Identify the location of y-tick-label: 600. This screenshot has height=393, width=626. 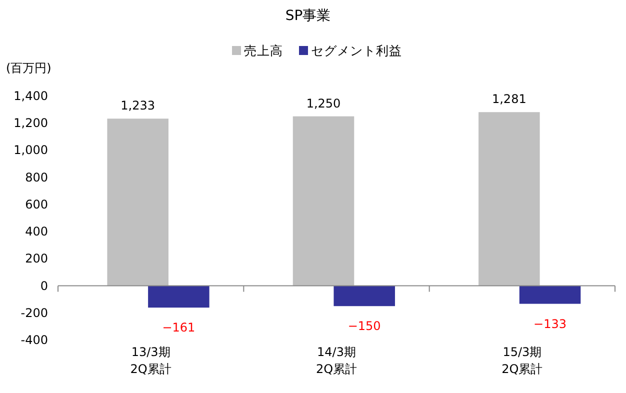
(36, 204).